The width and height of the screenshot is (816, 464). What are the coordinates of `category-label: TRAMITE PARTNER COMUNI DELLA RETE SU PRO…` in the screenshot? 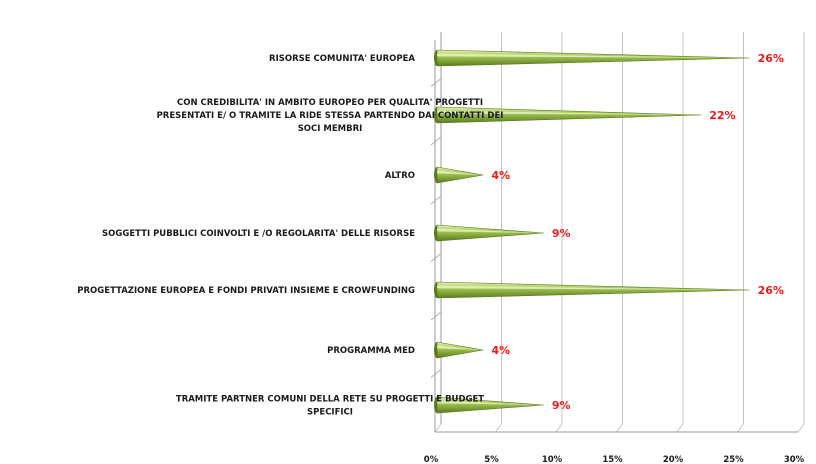 It's located at (330, 406).